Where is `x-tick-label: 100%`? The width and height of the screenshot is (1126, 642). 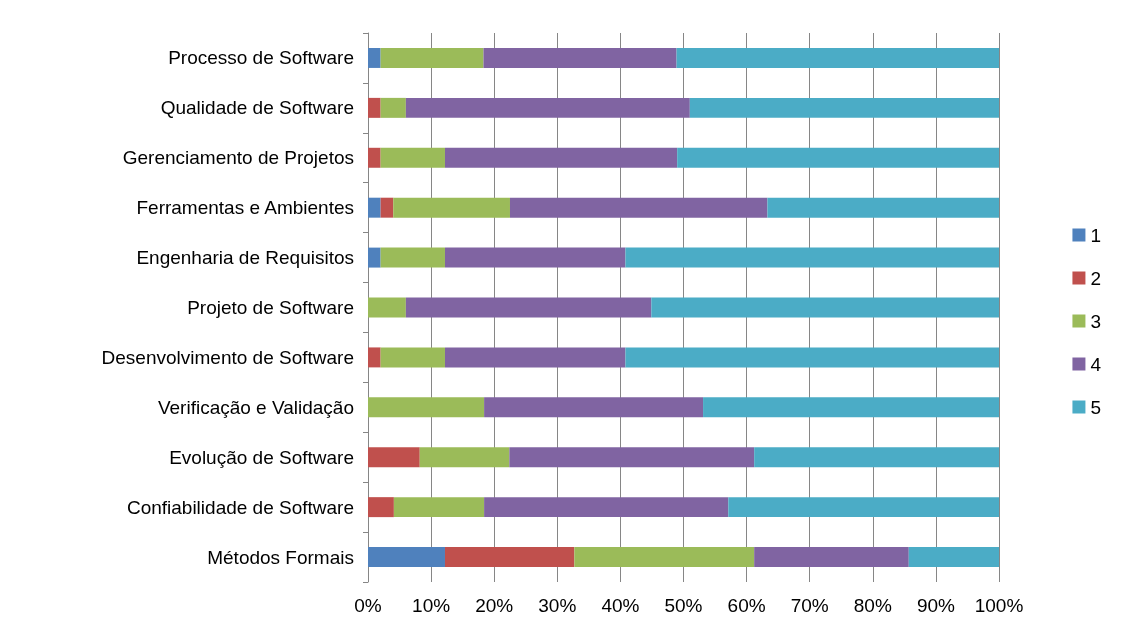 x-tick-label: 100% is located at coordinates (999, 605).